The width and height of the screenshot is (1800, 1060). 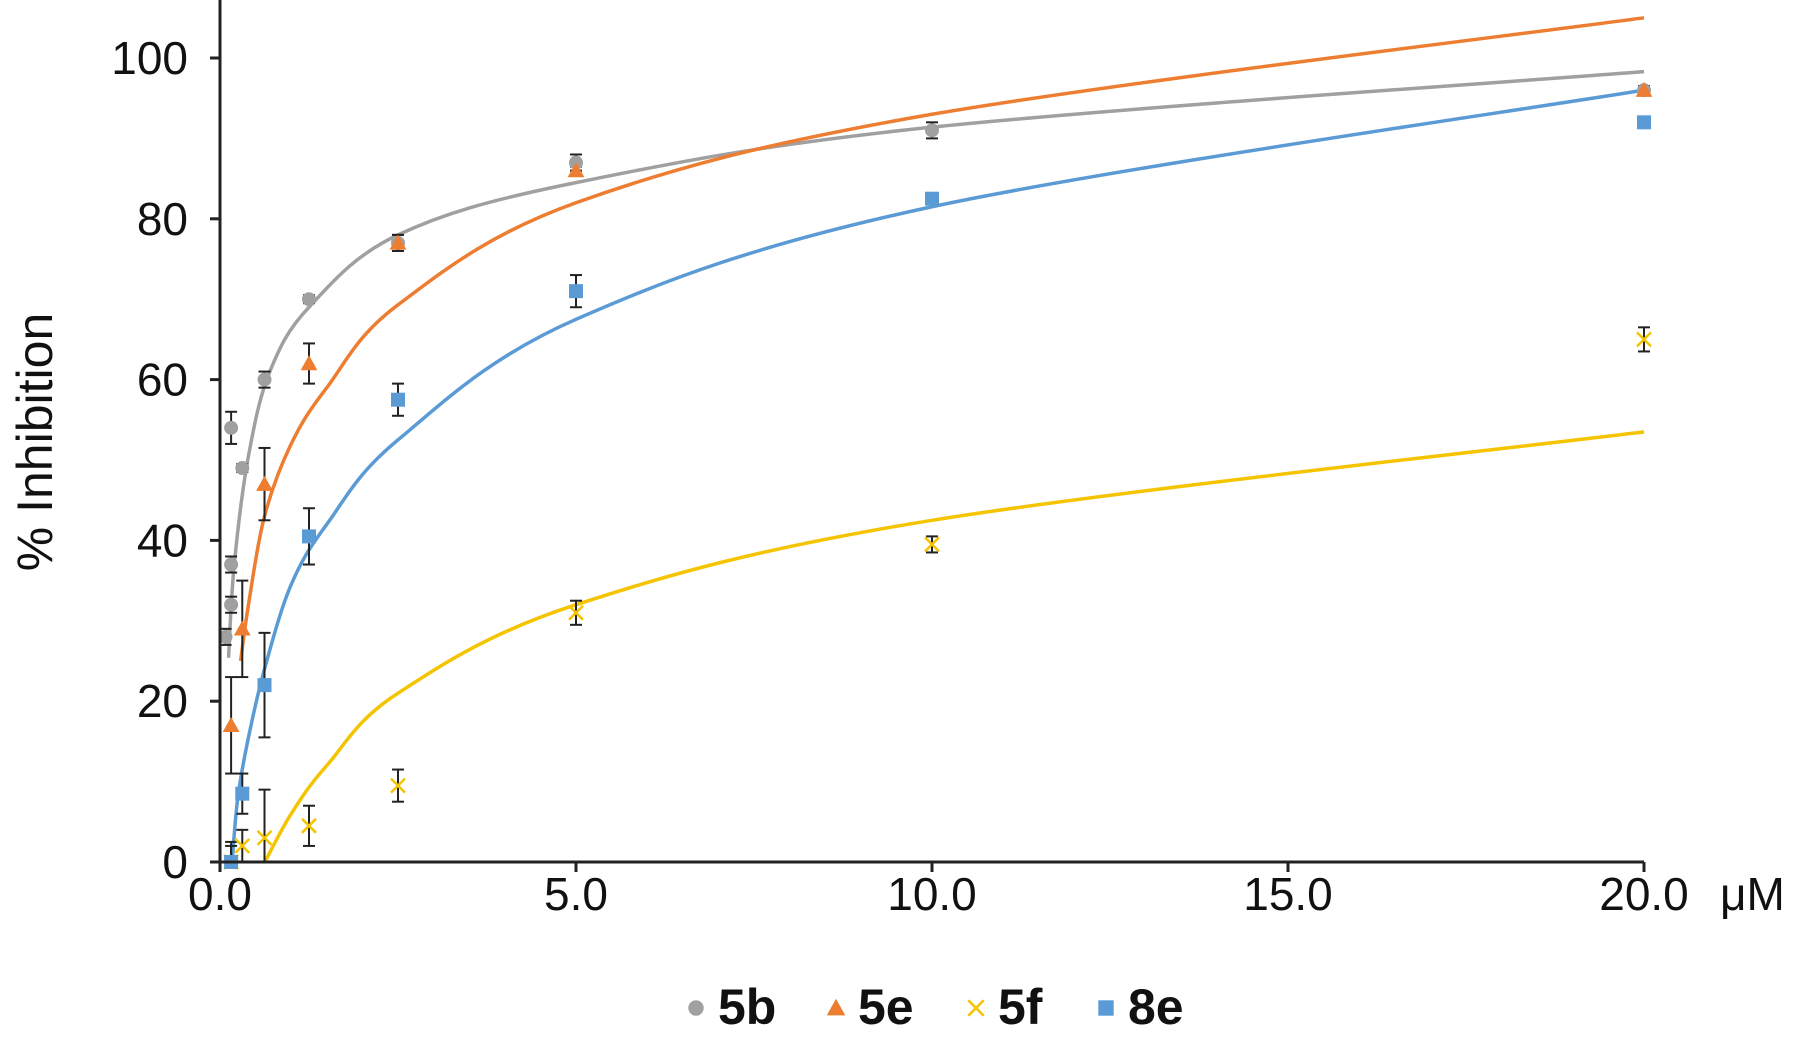 What do you see at coordinates (576, 894) in the screenshot?
I see `x-tick-label: 5.0` at bounding box center [576, 894].